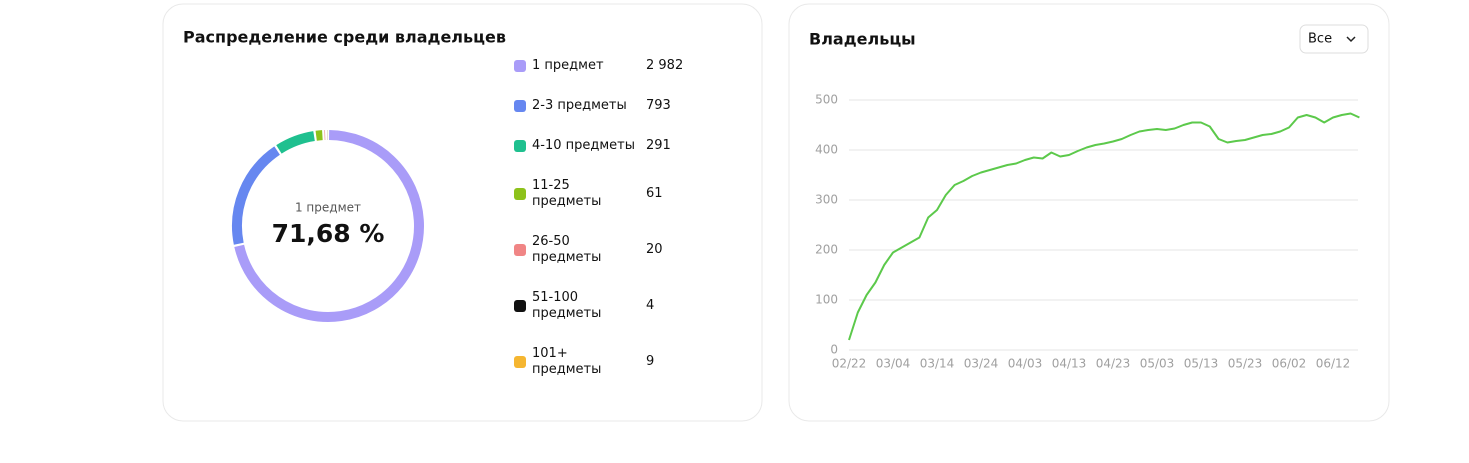  I want to click on legend-value: 2 982, so click(665, 65).